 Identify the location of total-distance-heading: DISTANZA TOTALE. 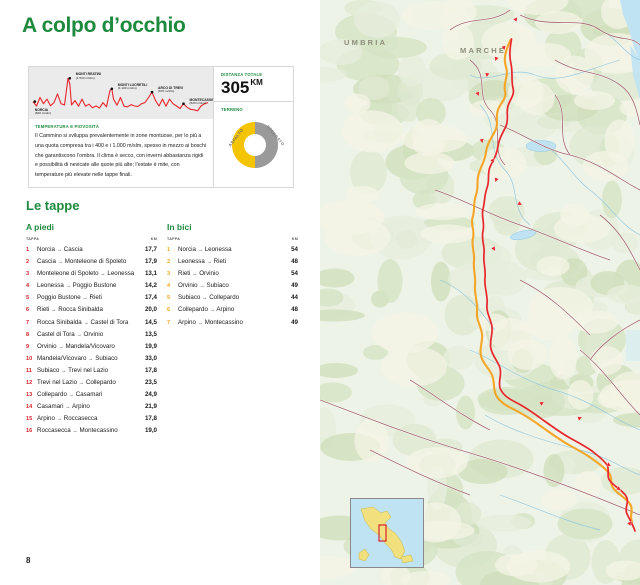
(242, 74).